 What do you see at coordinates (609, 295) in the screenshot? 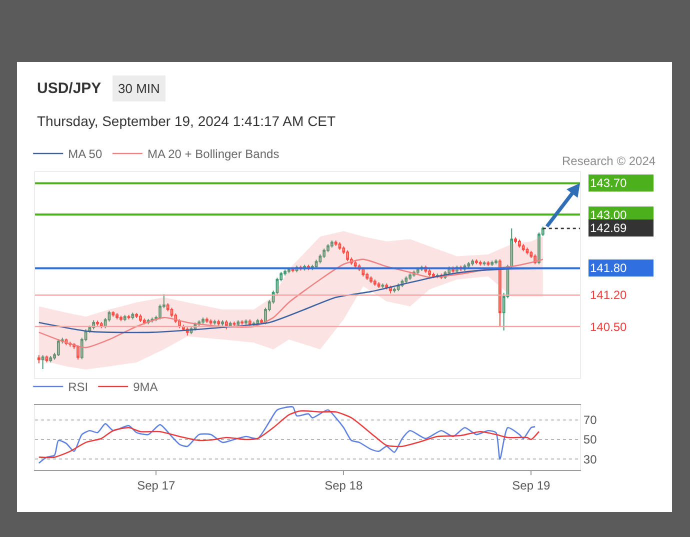
I see `ref-line-label: 141.20` at bounding box center [609, 295].